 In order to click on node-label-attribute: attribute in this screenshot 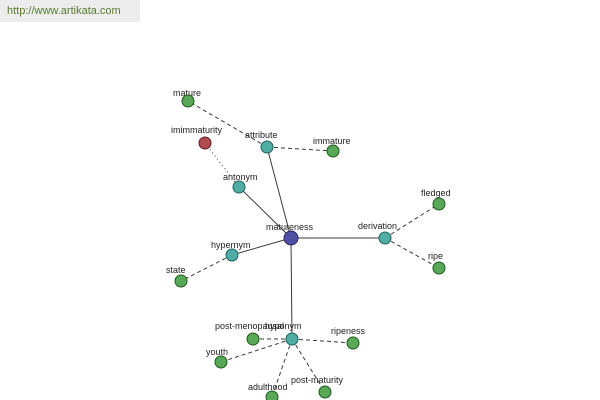, I will do `click(261, 135)`.